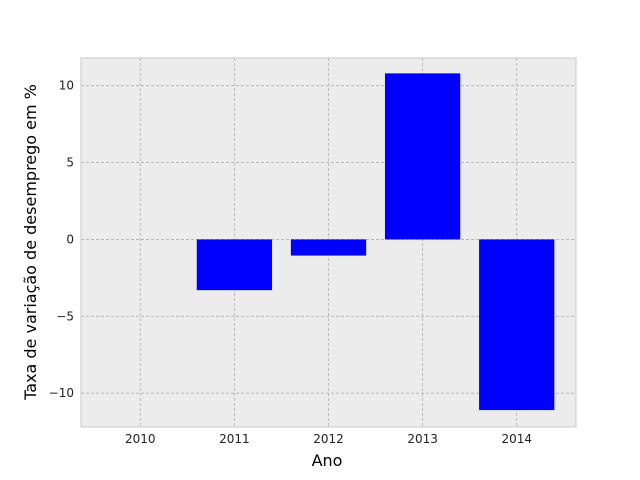  Describe the element at coordinates (234, 265) in the screenshot. I see `bar-2011` at that location.